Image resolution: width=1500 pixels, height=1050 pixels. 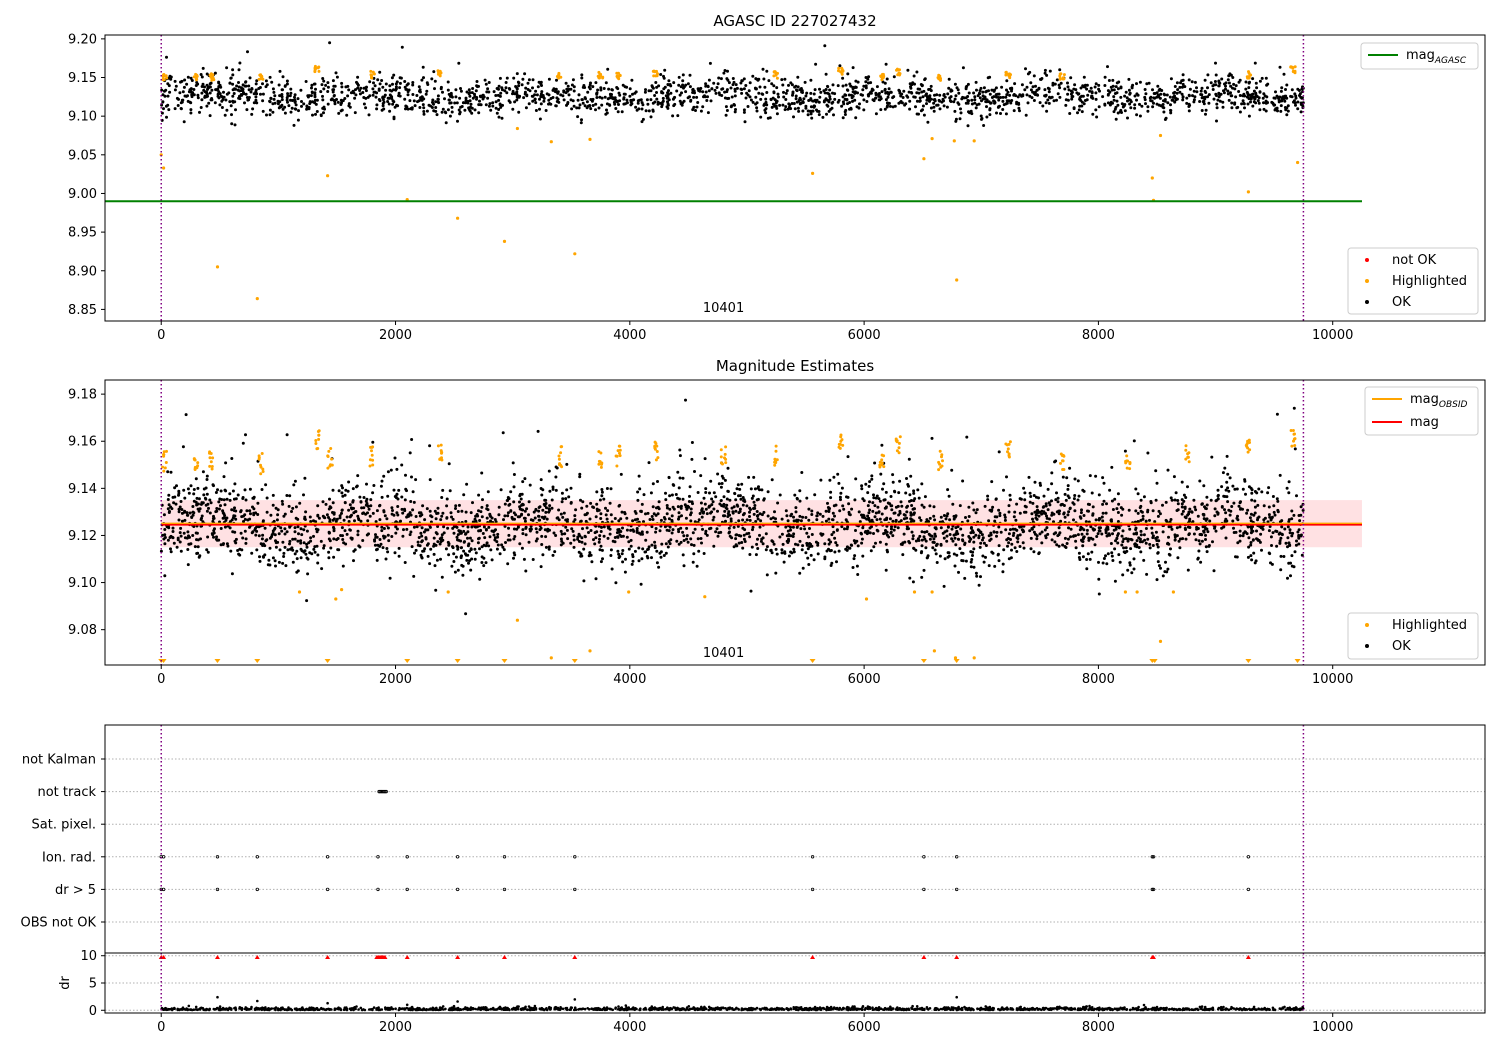 What do you see at coordinates (82, 310) in the screenshot?
I see `y-tick-label: 8.85` at bounding box center [82, 310].